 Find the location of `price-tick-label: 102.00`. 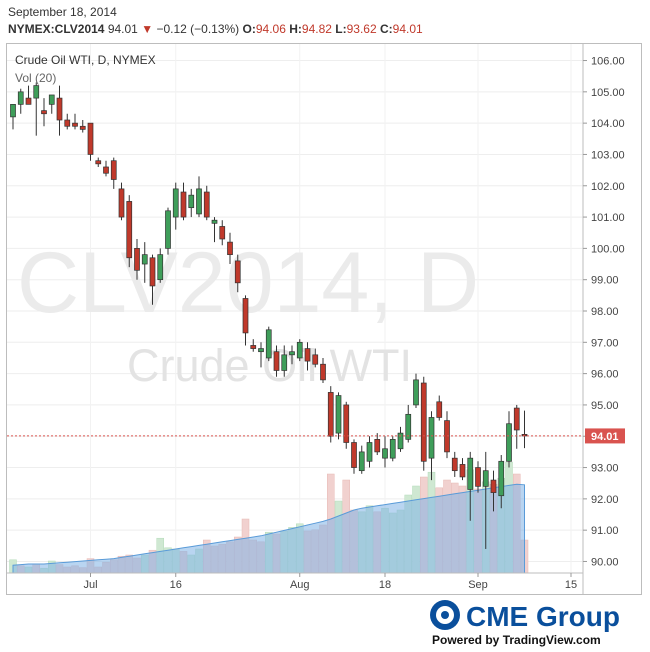

price-tick-label: 102.00 is located at coordinates (608, 187).